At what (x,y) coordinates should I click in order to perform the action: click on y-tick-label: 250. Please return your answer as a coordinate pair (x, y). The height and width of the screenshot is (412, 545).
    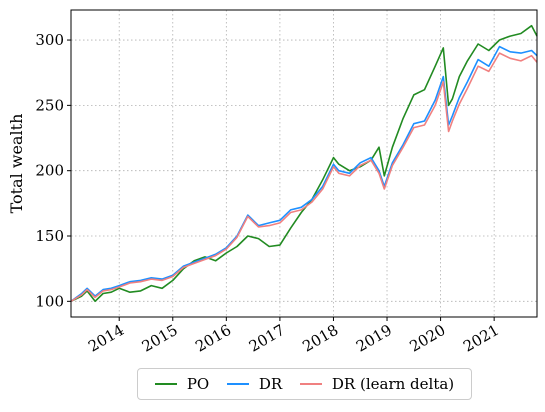
    Looking at the image, I should click on (49, 105).